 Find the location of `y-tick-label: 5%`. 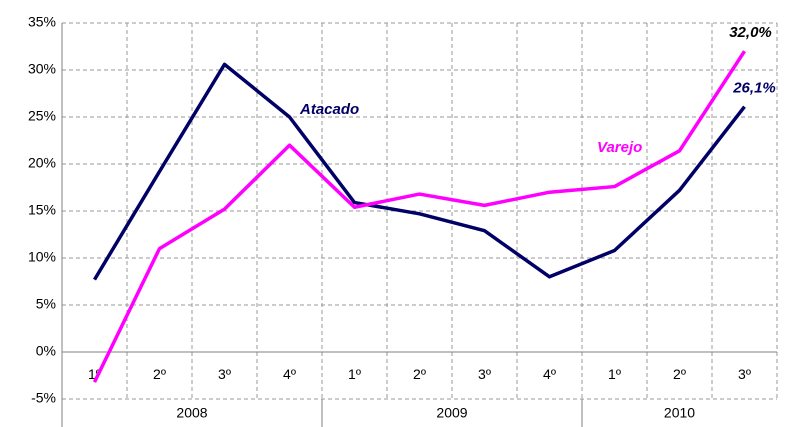

y-tick-label: 5% is located at coordinates (46, 304).